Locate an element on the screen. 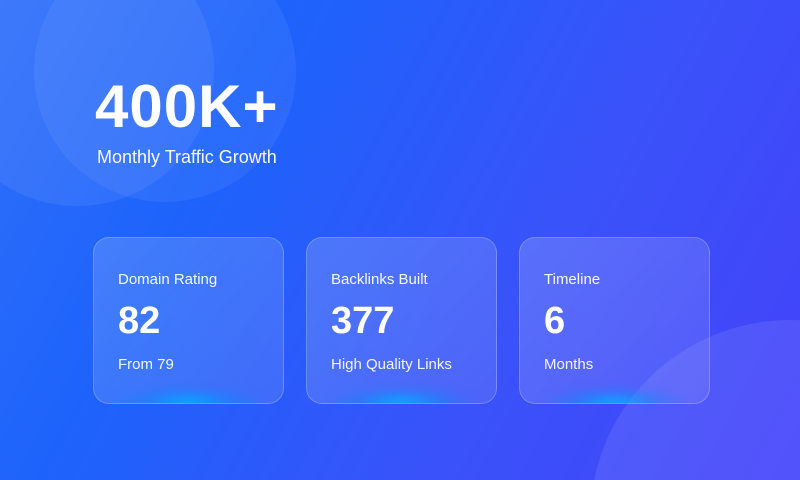  stat-sublabel: High Quality Links is located at coordinates (391, 364).